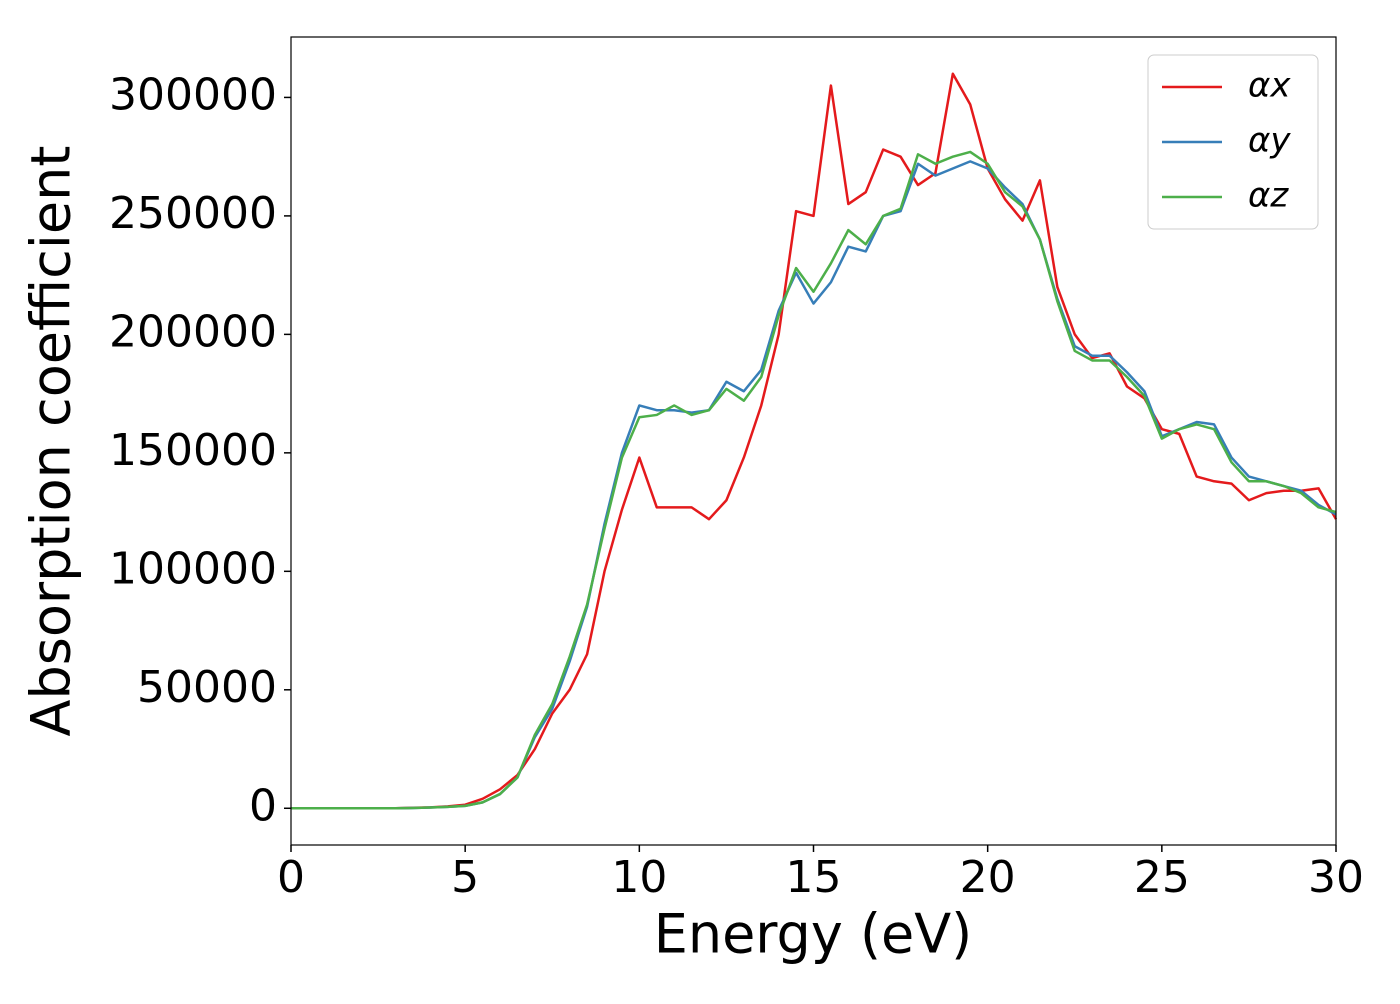 Image resolution: width=1400 pixels, height=1004 pixels. What do you see at coordinates (193, 568) in the screenshot?
I see `y-tick-label: 100000` at bounding box center [193, 568].